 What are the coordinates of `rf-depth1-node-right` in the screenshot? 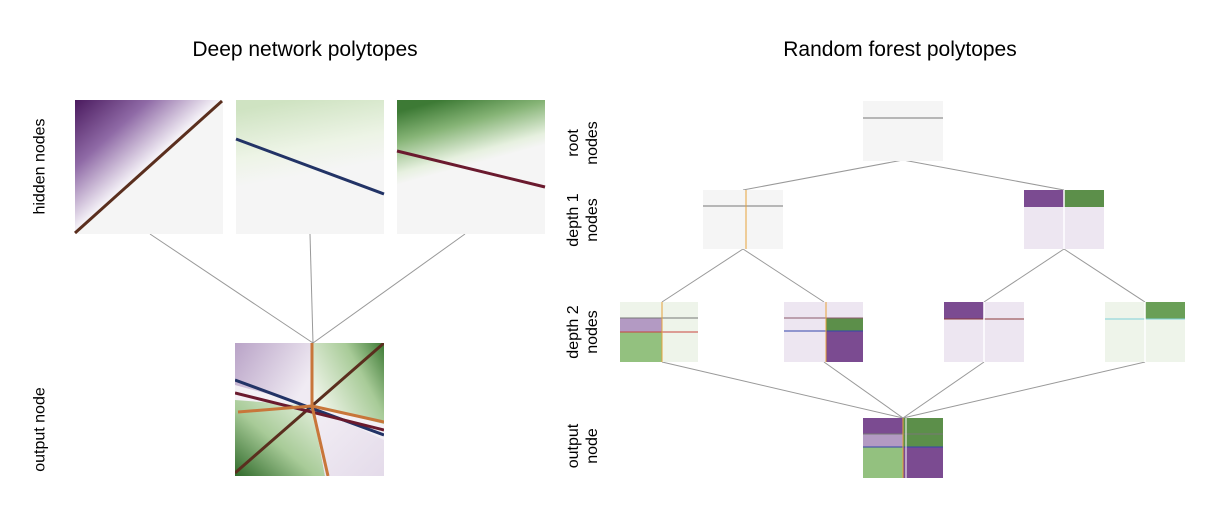 It's located at (1064, 219).